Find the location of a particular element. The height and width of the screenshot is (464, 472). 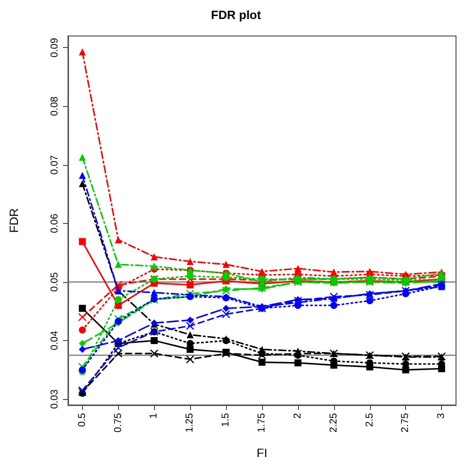

x-tick-label: 2.25 is located at coordinates (334, 422).